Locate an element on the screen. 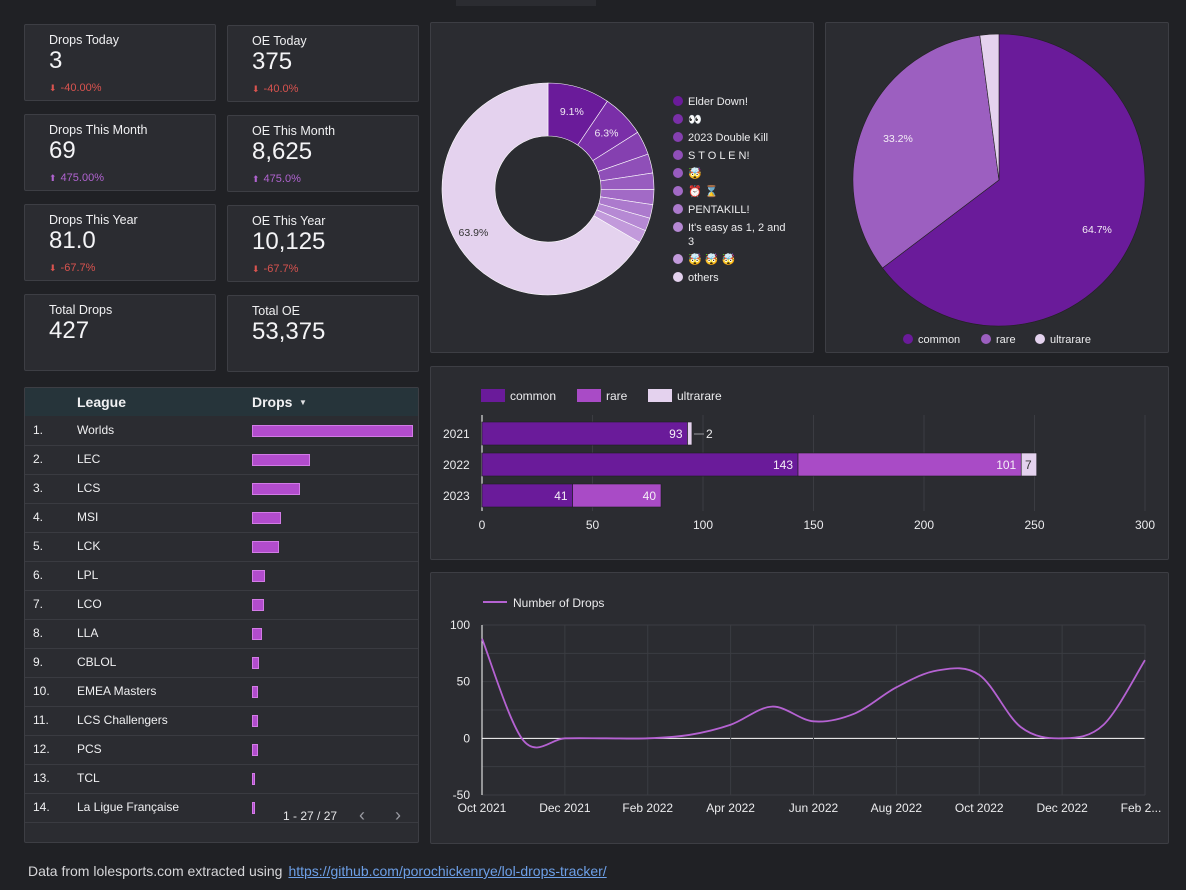 The image size is (1186, 890). row-number: 6. is located at coordinates (38, 575).